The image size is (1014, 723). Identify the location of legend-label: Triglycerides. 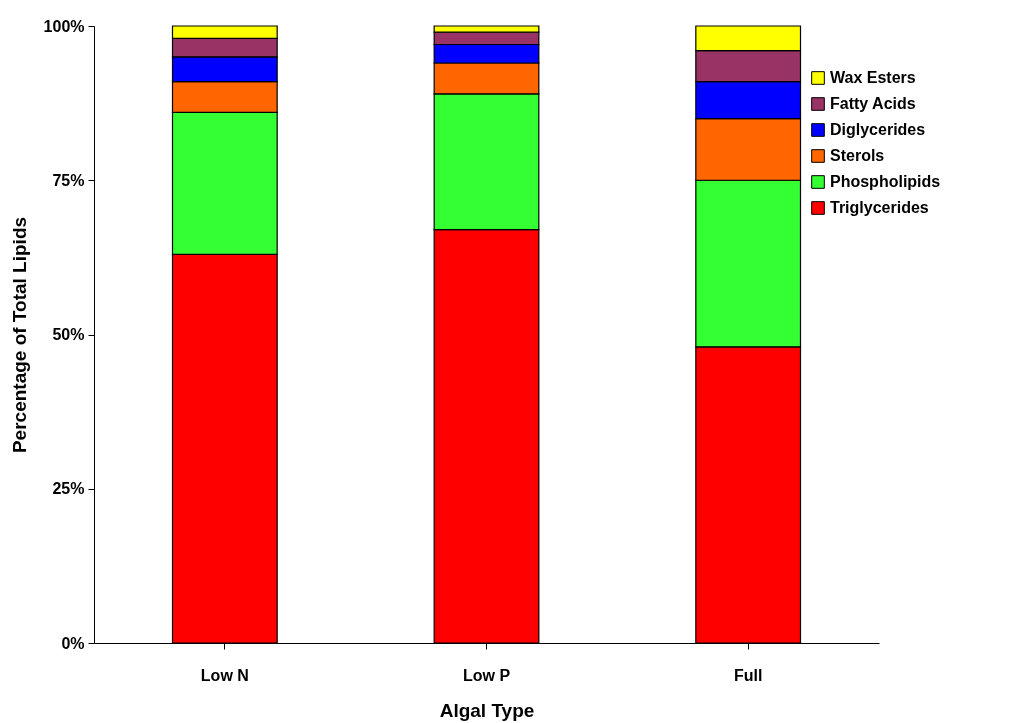
(879, 207).